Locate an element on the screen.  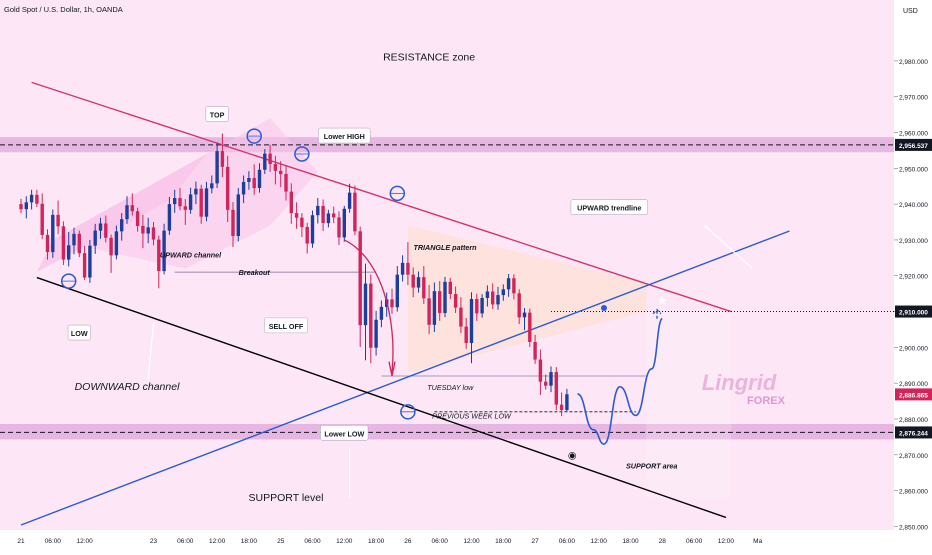
trendline-touch-dot is located at coordinates (604, 307).